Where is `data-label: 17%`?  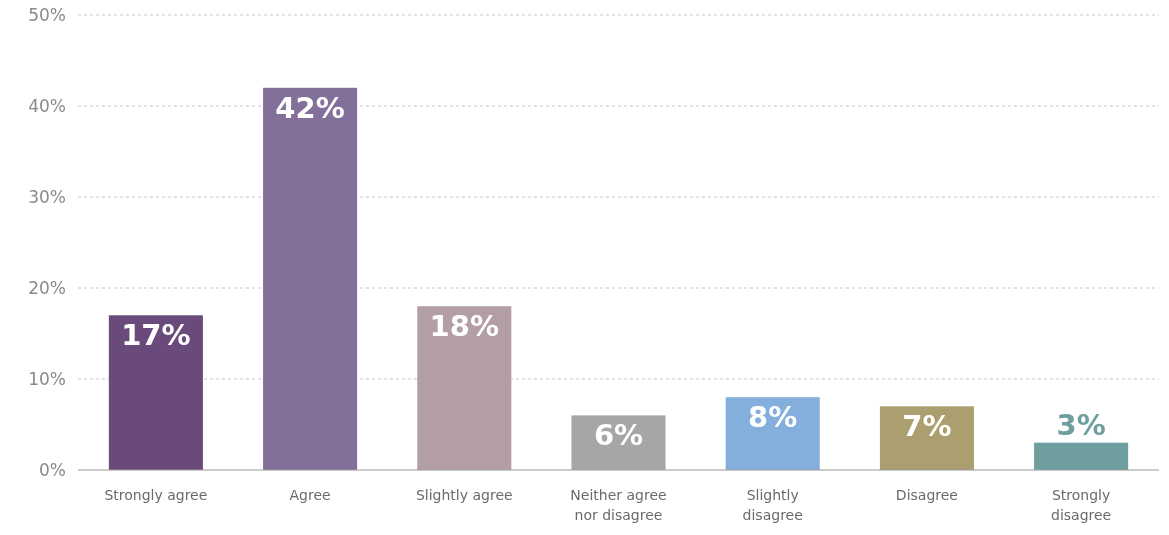 data-label: 17% is located at coordinates (156, 335).